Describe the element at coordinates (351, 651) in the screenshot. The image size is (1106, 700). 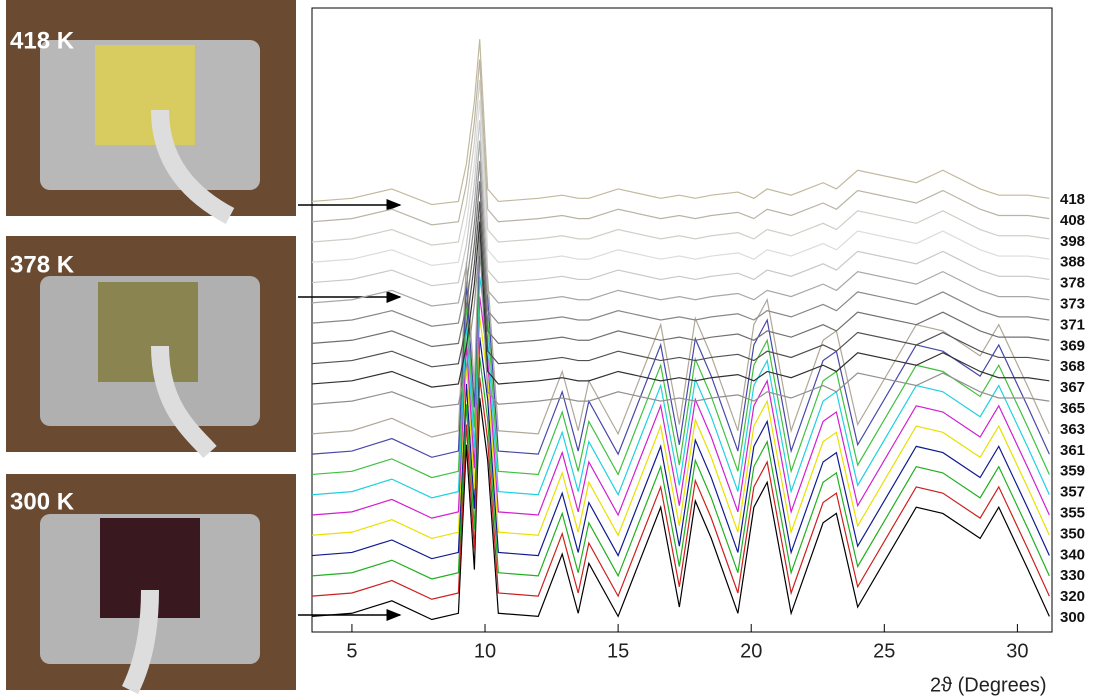
I see `x-tick-label: 5` at that location.